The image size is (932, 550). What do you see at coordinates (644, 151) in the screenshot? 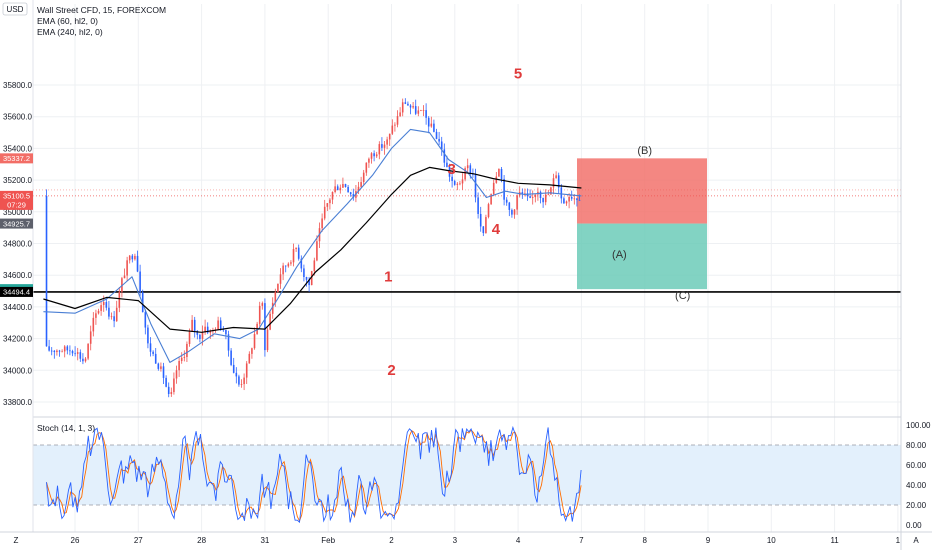
I see `wave-label-5: (B)` at bounding box center [644, 151].